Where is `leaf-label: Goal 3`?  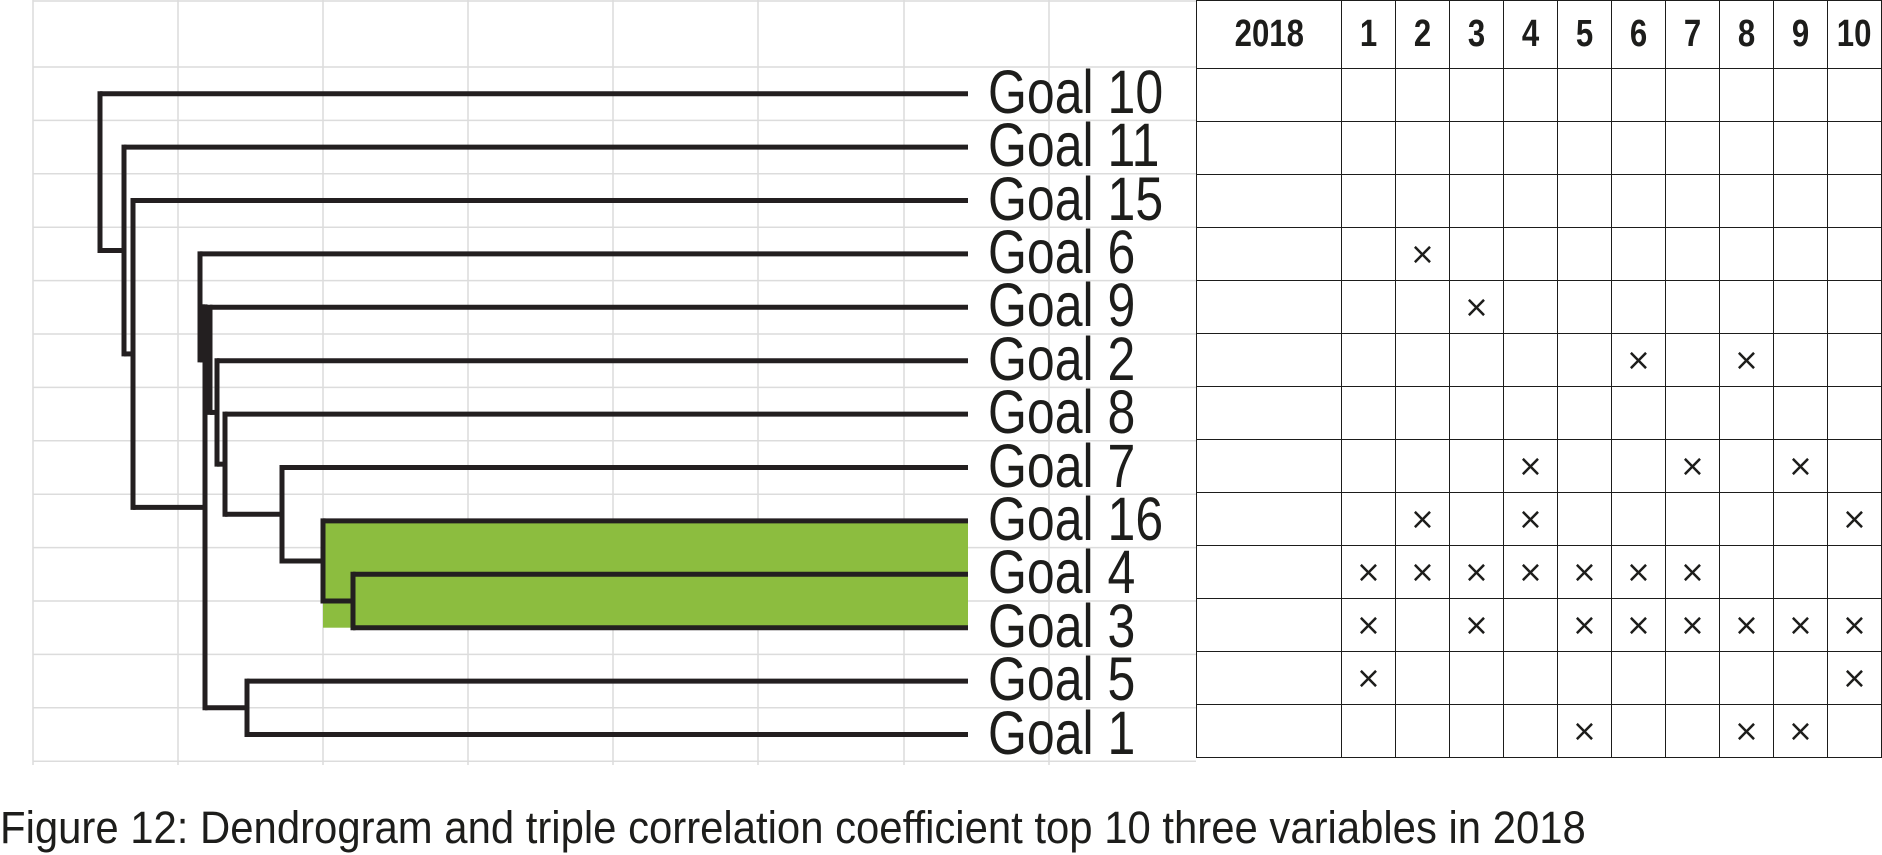 leaf-label: Goal 3 is located at coordinates (1062, 625).